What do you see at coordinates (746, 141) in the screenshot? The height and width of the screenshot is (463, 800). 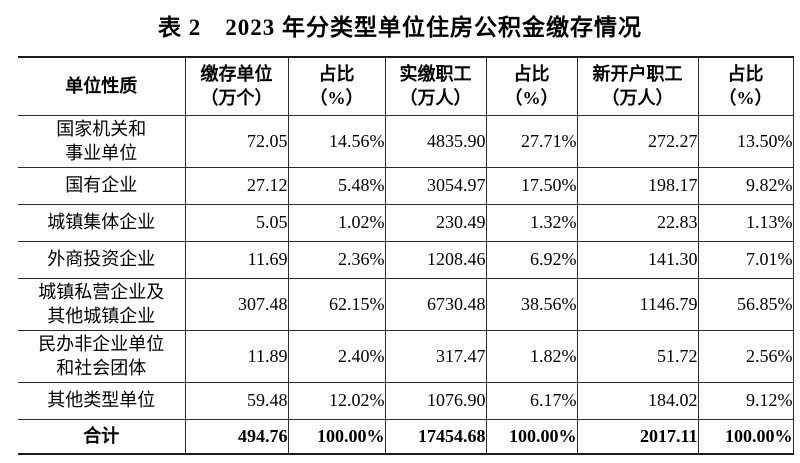 I see `cell-value: 13.50%` at bounding box center [746, 141].